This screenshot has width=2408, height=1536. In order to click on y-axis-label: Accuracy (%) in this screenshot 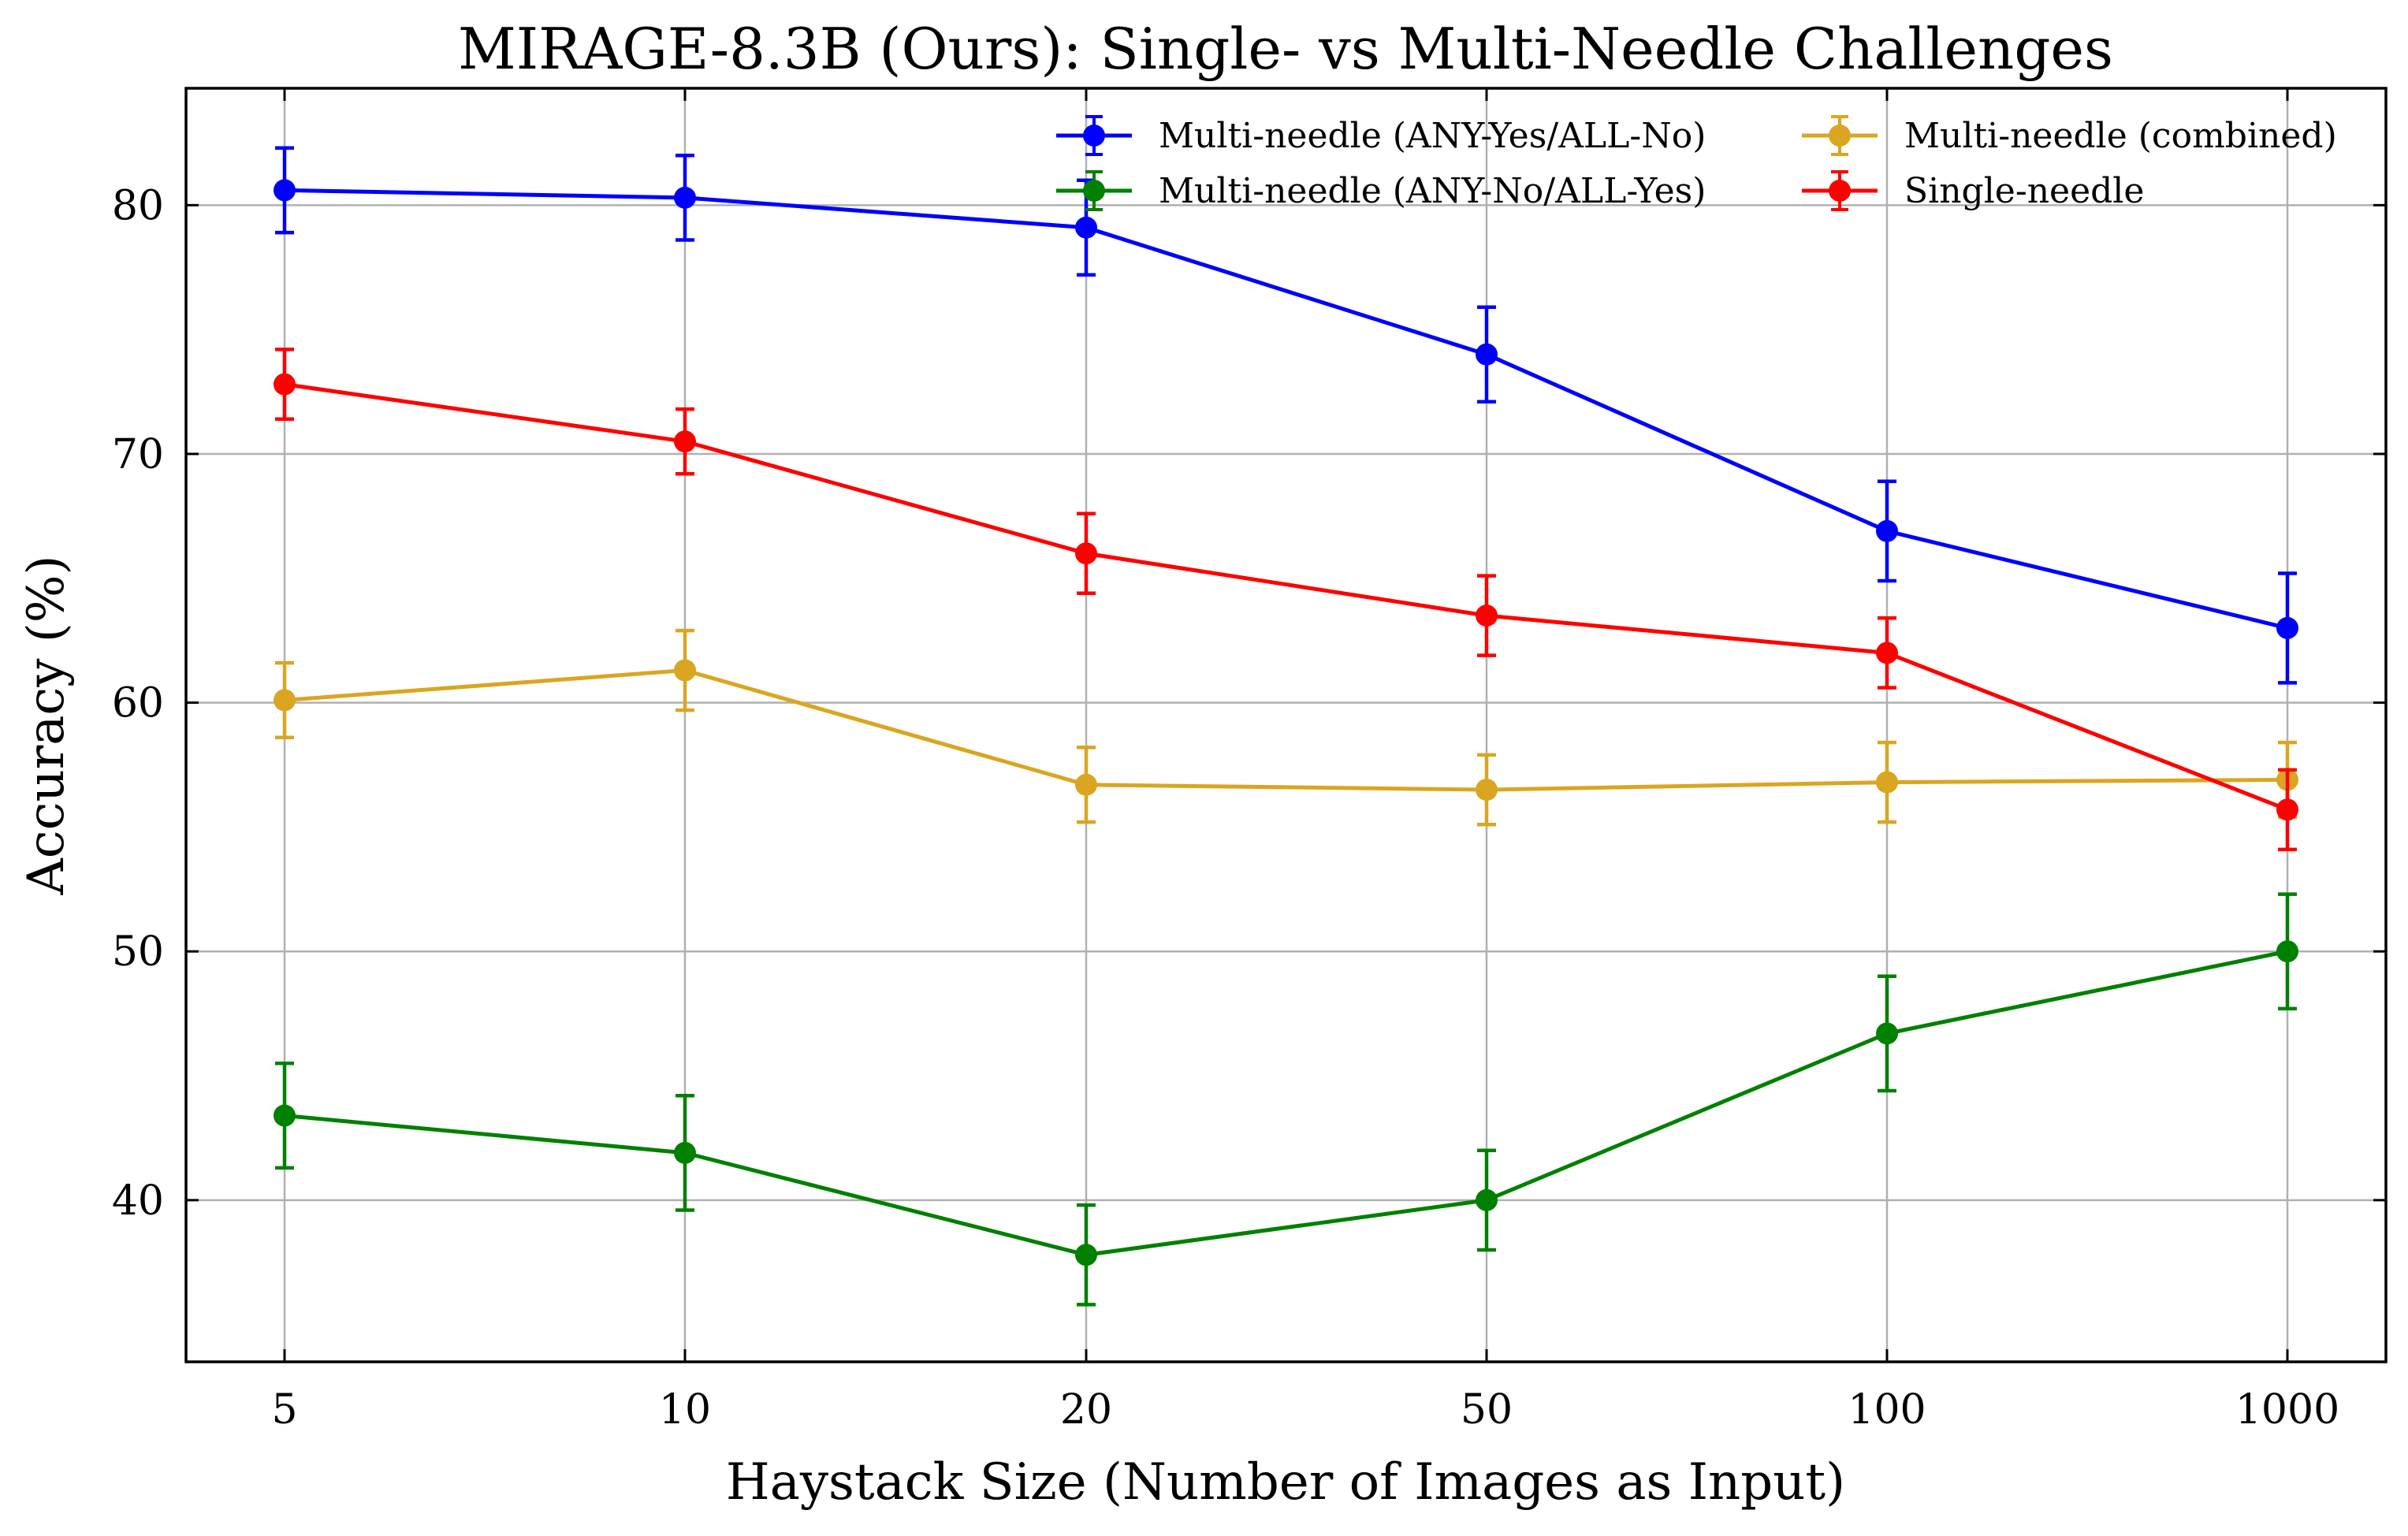, I will do `click(46, 726)`.